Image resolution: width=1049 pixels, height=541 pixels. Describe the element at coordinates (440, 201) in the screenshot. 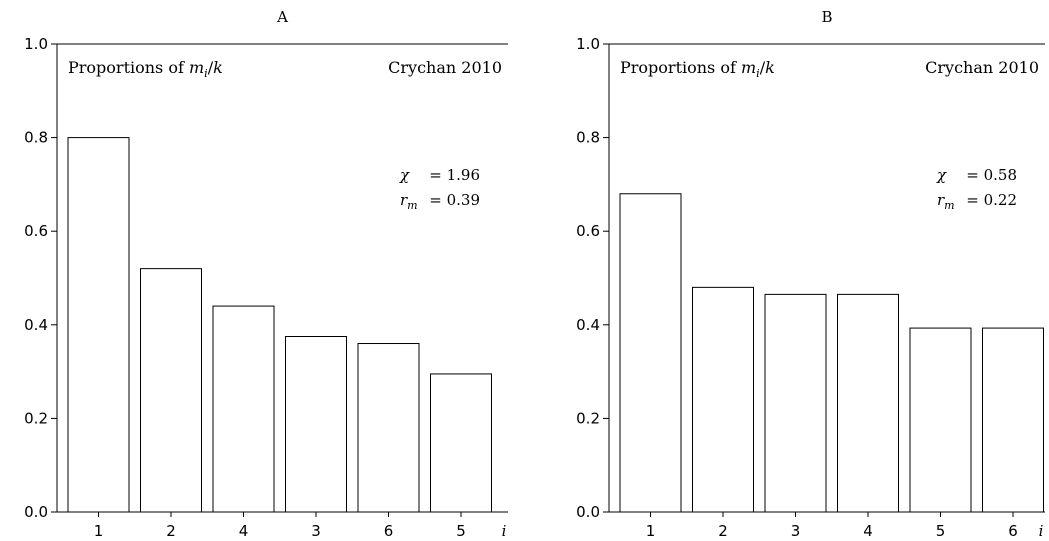

I see `stat-rm: rm = 0.39` at that location.